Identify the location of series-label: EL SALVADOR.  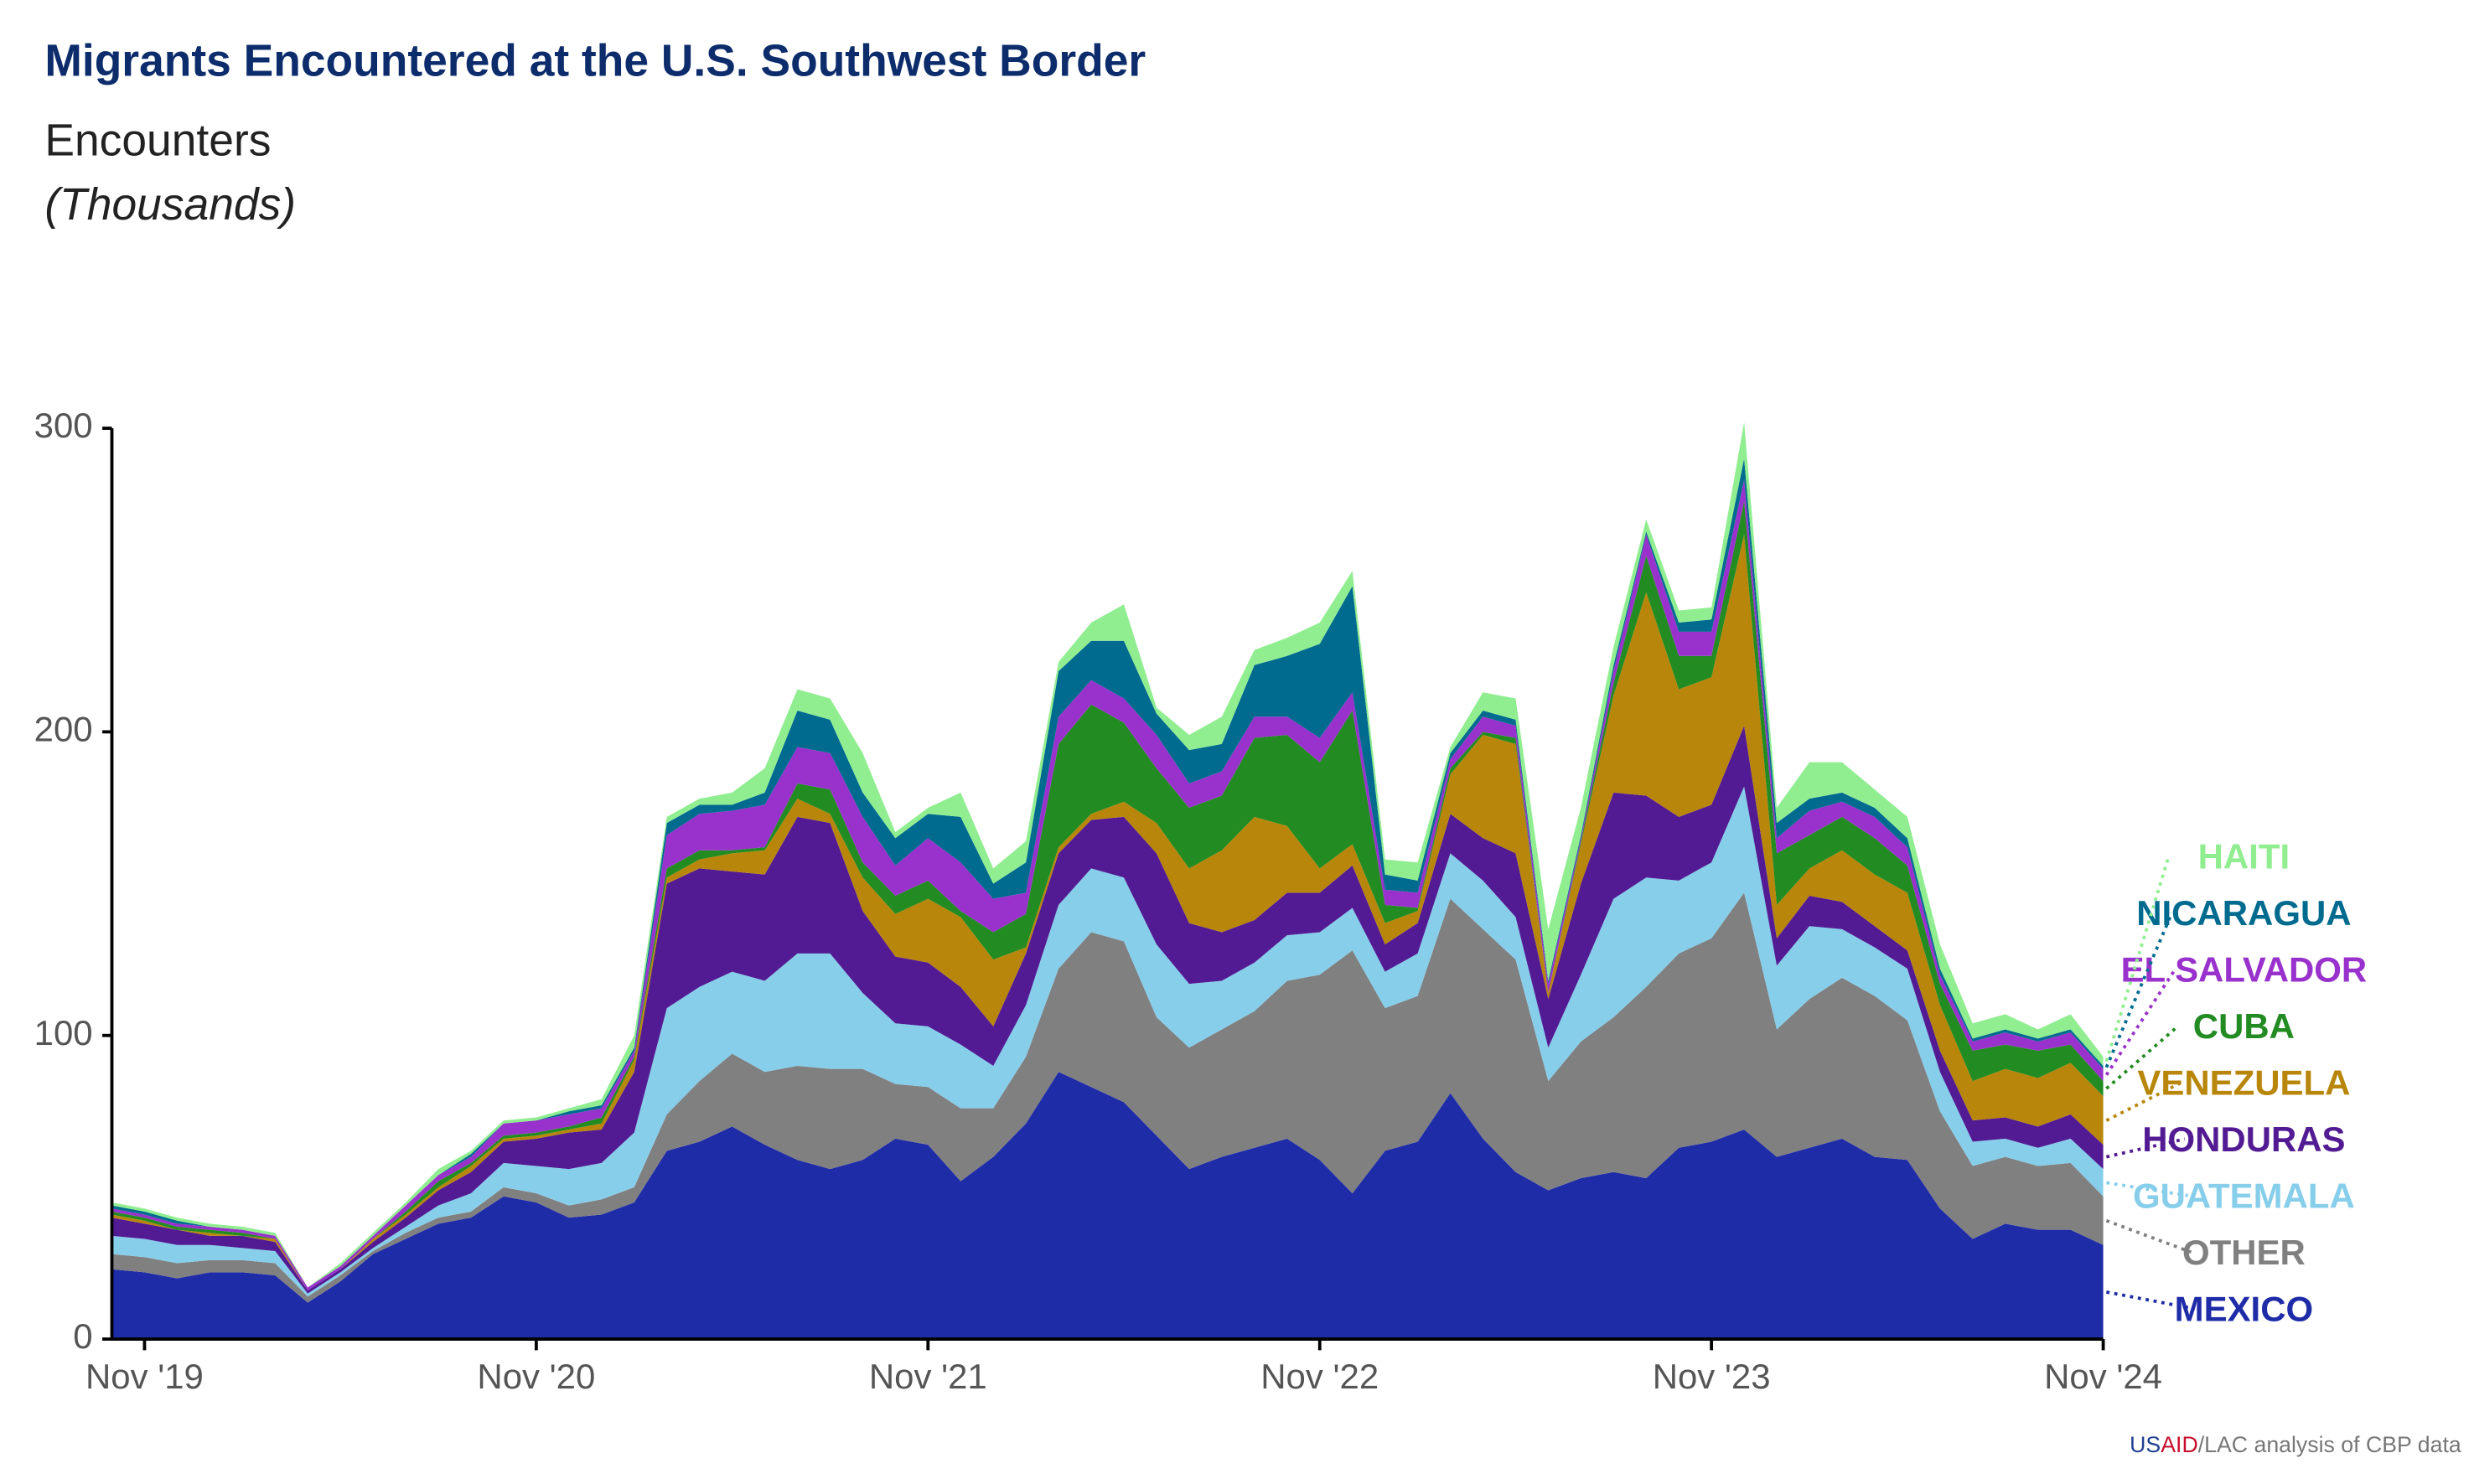
(2244, 970).